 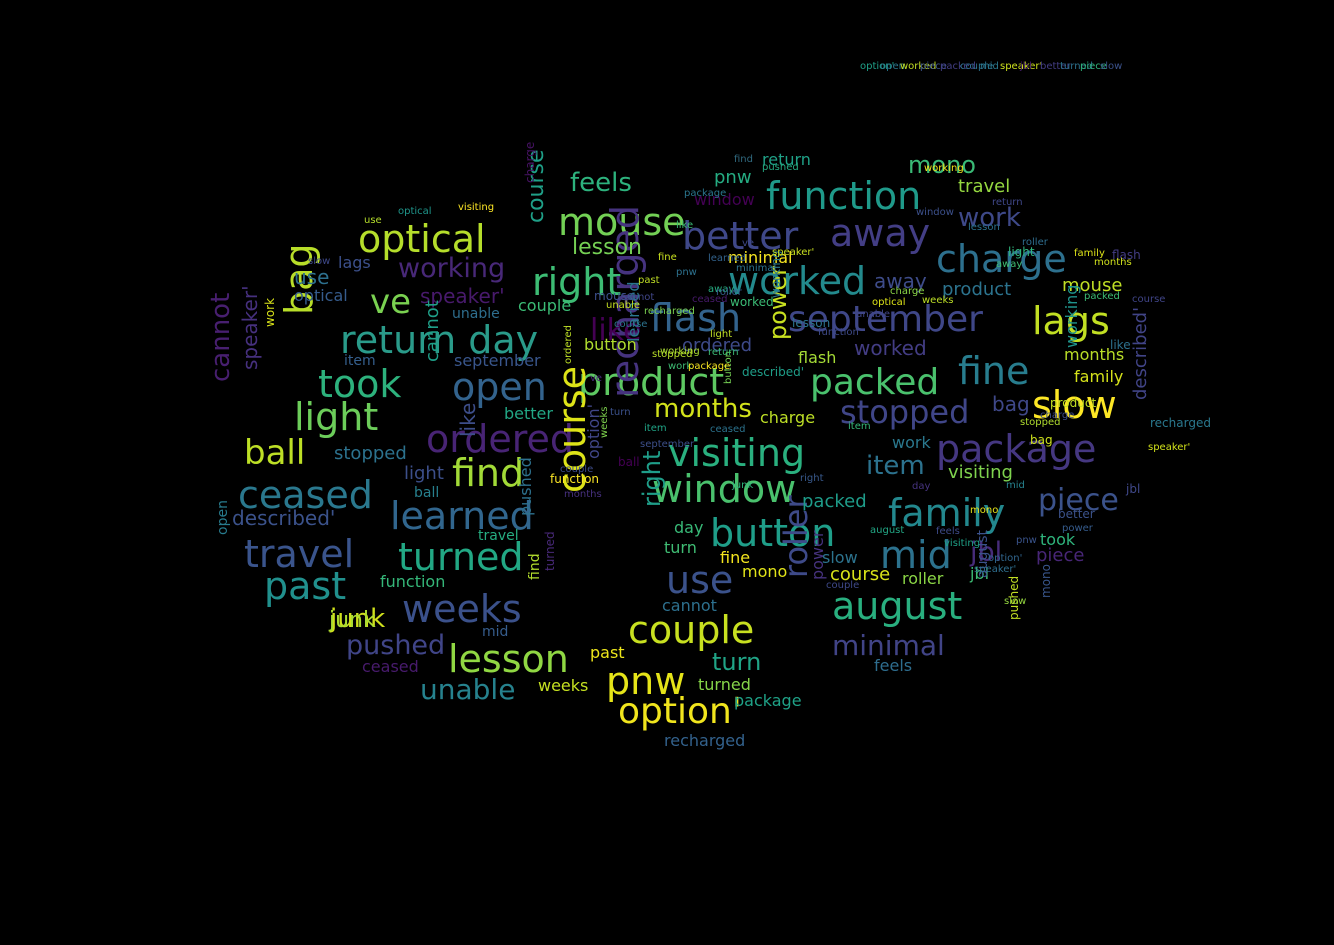 What do you see at coordinates (577, 469) in the screenshot?
I see `word-couple: couple` at bounding box center [577, 469].